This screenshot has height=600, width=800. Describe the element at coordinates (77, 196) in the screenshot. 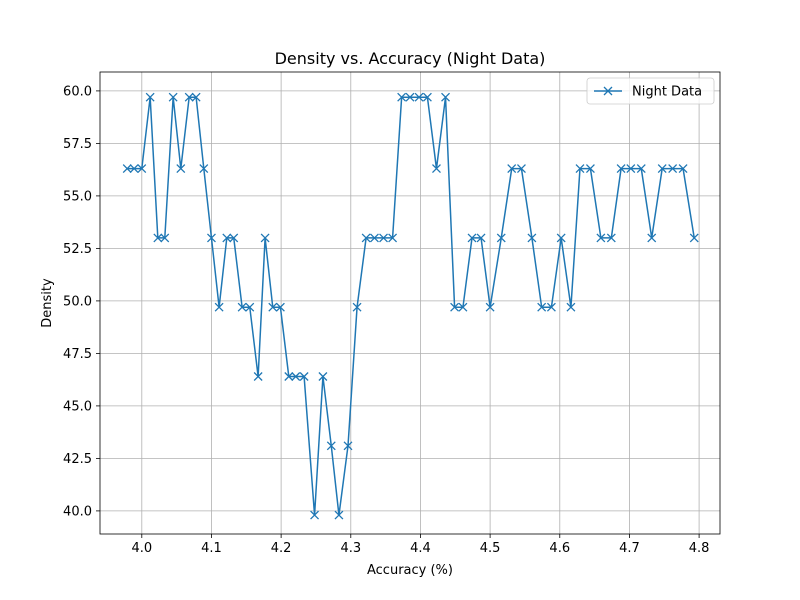

I see `y-tick-label: 55.0` at that location.